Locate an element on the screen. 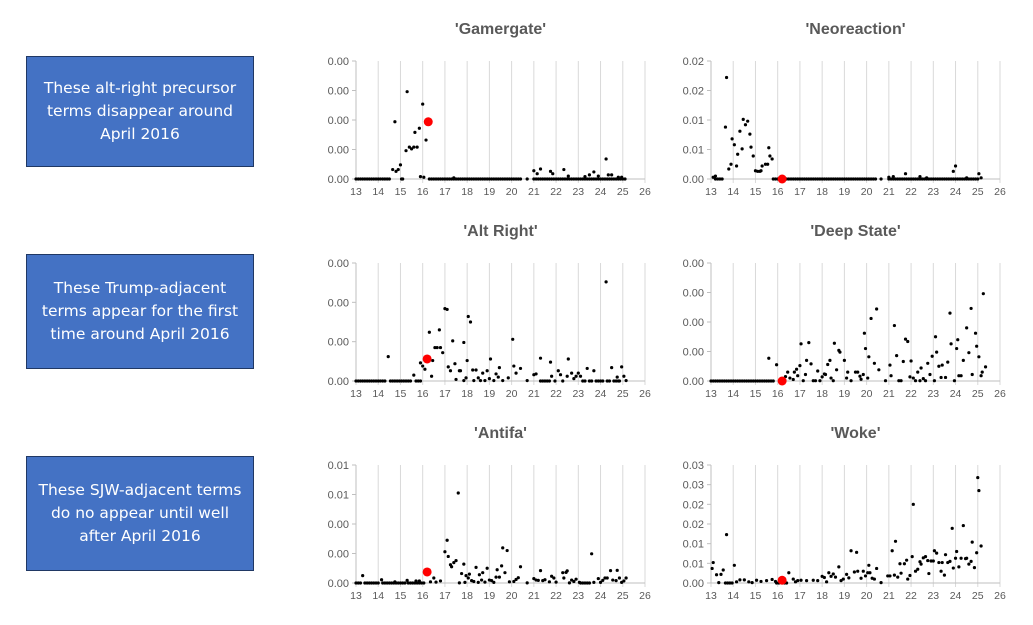  x-tick-label: 16 is located at coordinates (423, 192).